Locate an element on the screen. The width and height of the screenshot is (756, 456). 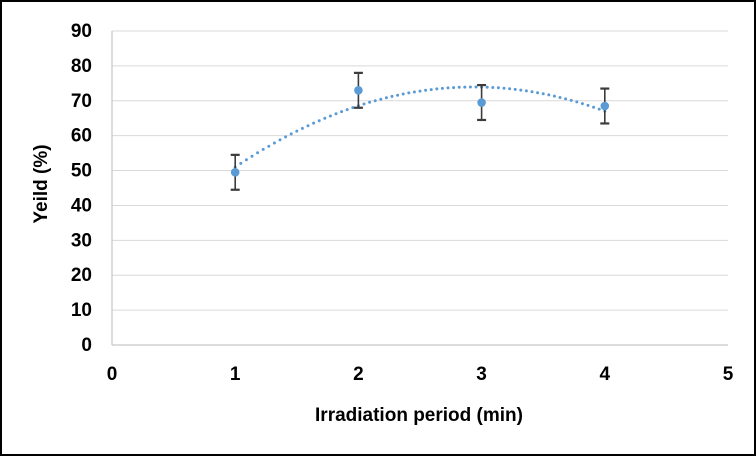
x-tick-label: 3 is located at coordinates (481, 374).